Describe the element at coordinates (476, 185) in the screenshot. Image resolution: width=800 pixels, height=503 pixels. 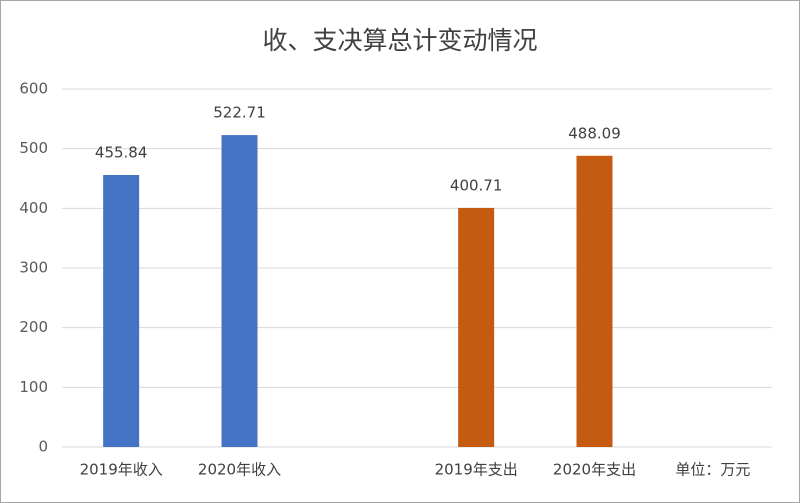
I see `value-label: 400.71` at that location.